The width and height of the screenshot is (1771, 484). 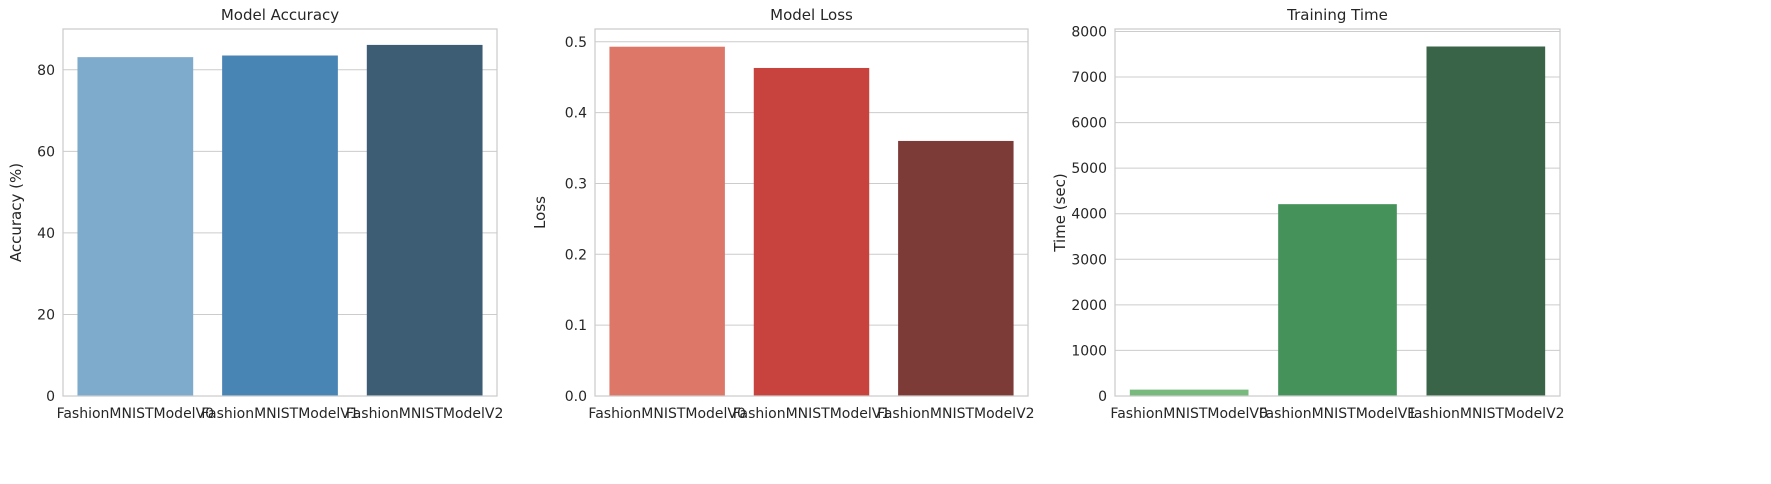 What do you see at coordinates (1089, 306) in the screenshot?
I see `y-tick-label: 2000` at bounding box center [1089, 306].